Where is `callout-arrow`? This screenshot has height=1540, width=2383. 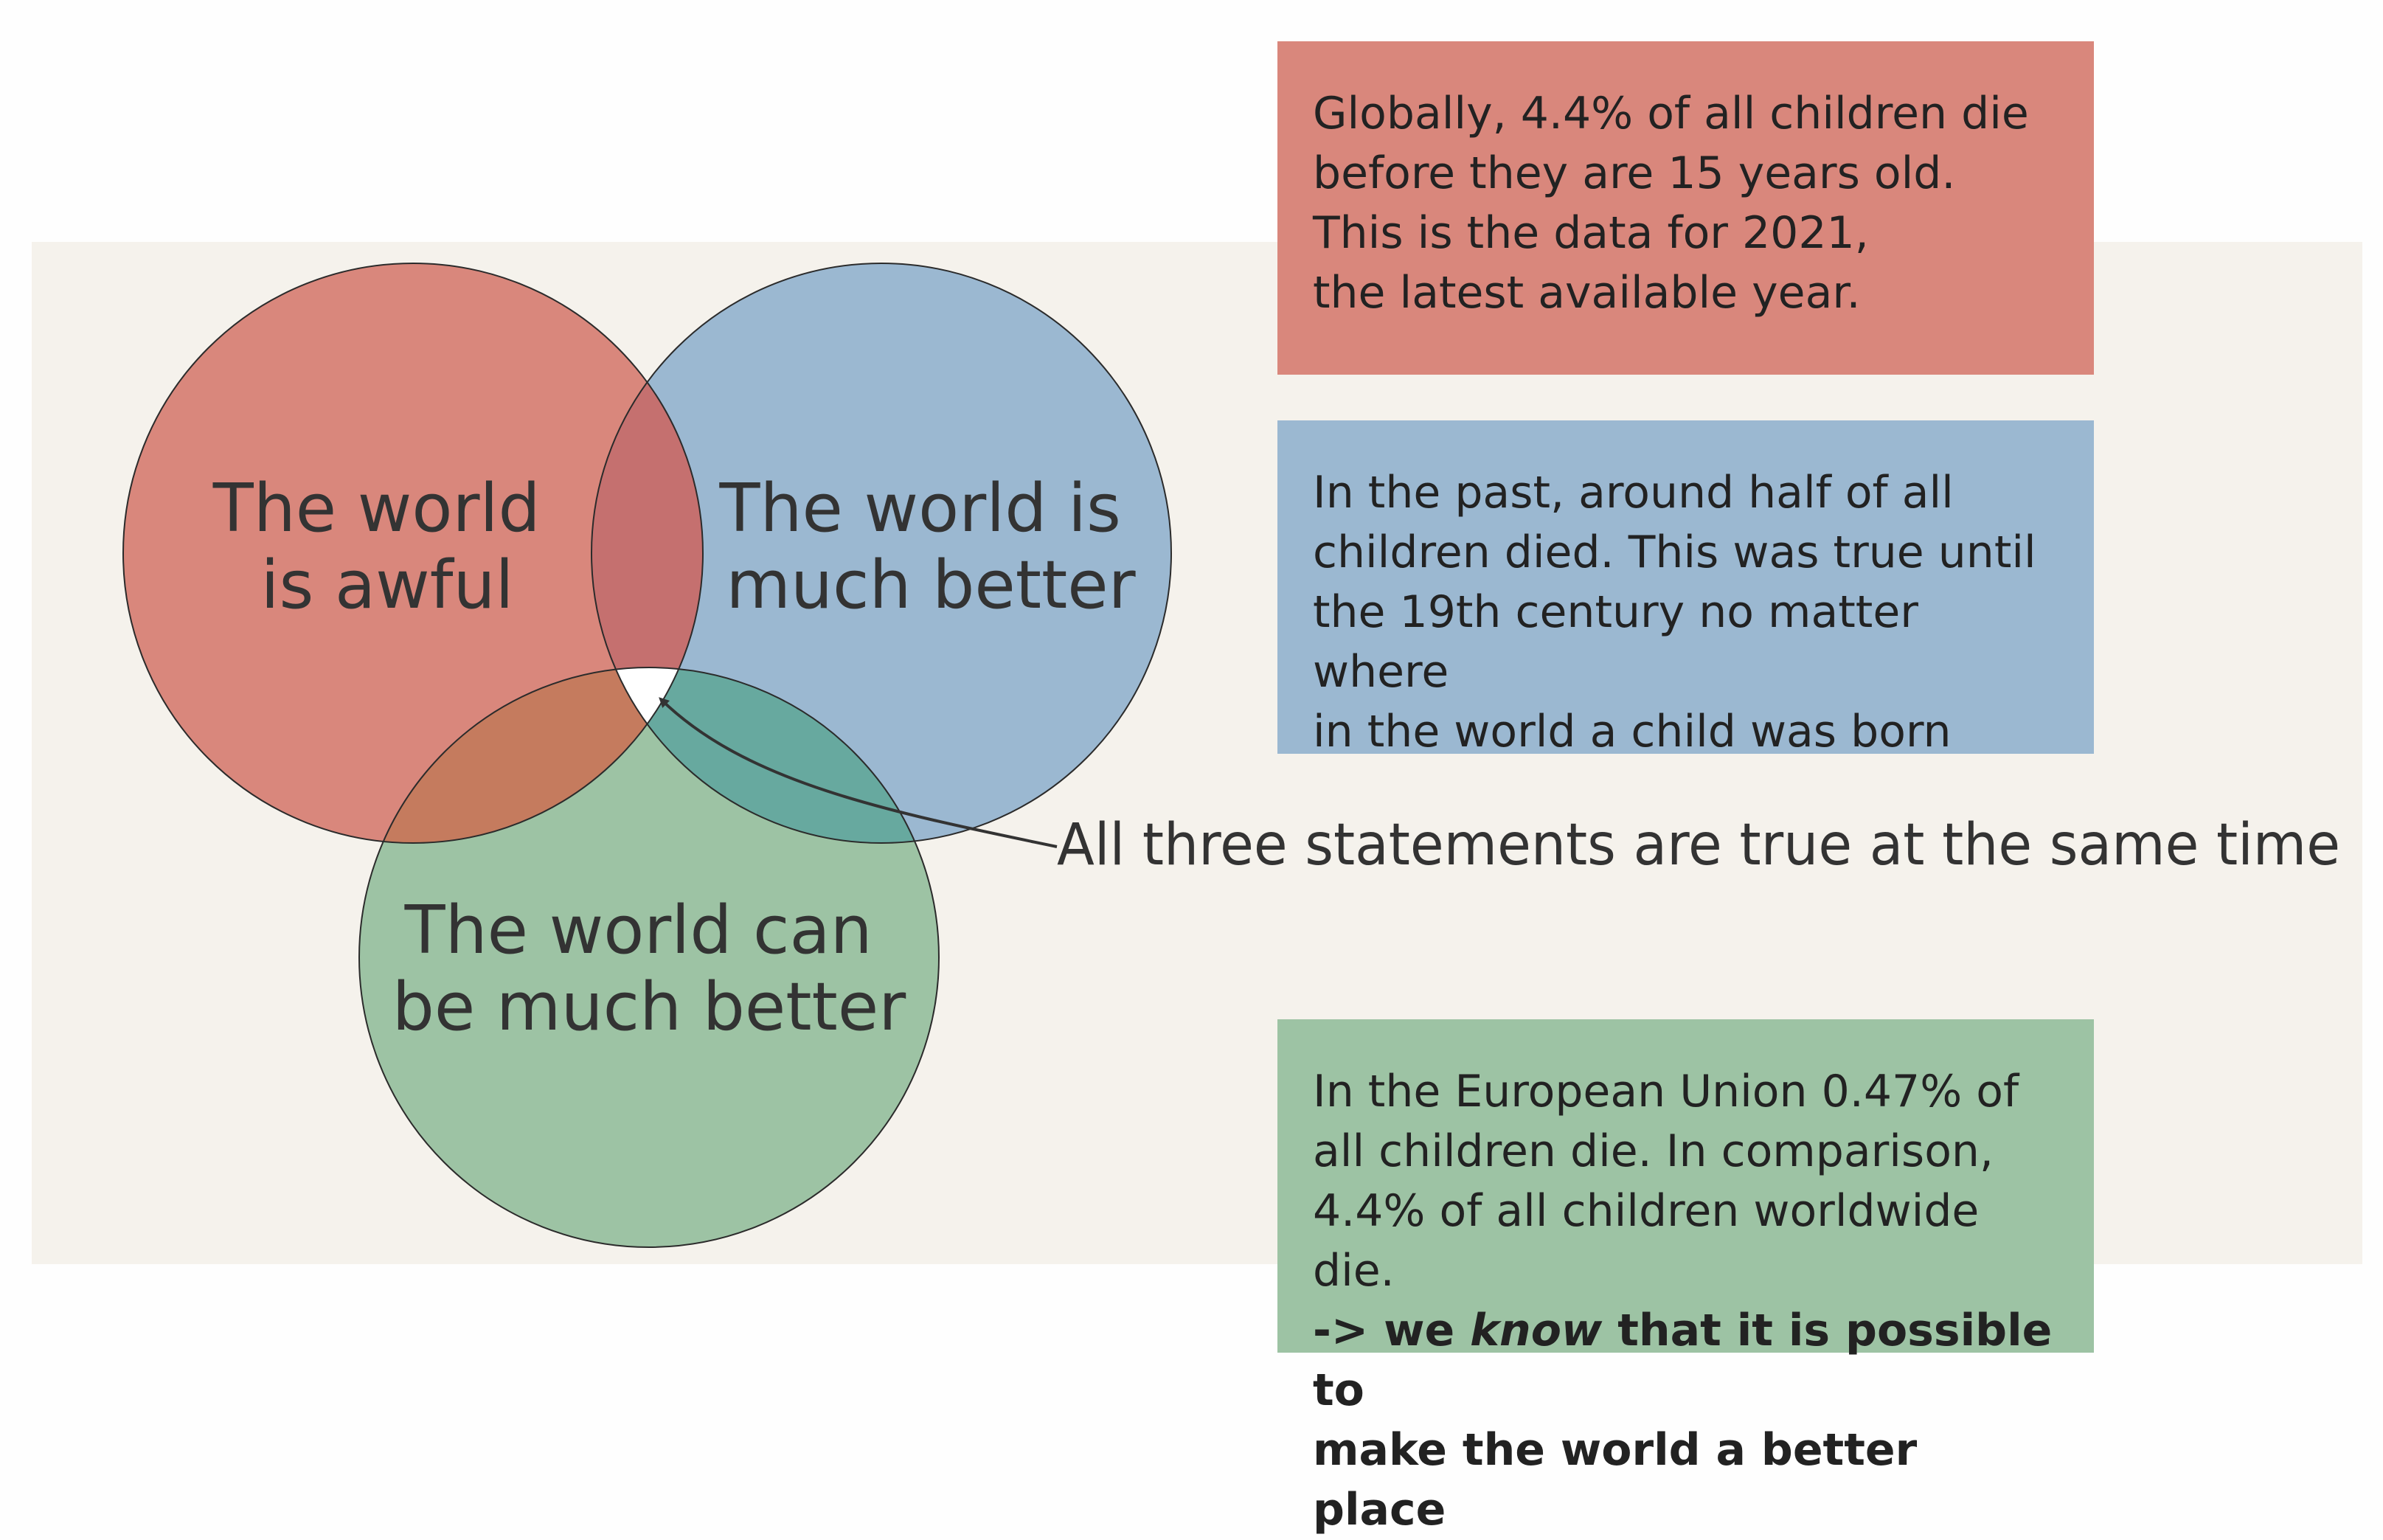 callout-arrow is located at coordinates (858, 772).